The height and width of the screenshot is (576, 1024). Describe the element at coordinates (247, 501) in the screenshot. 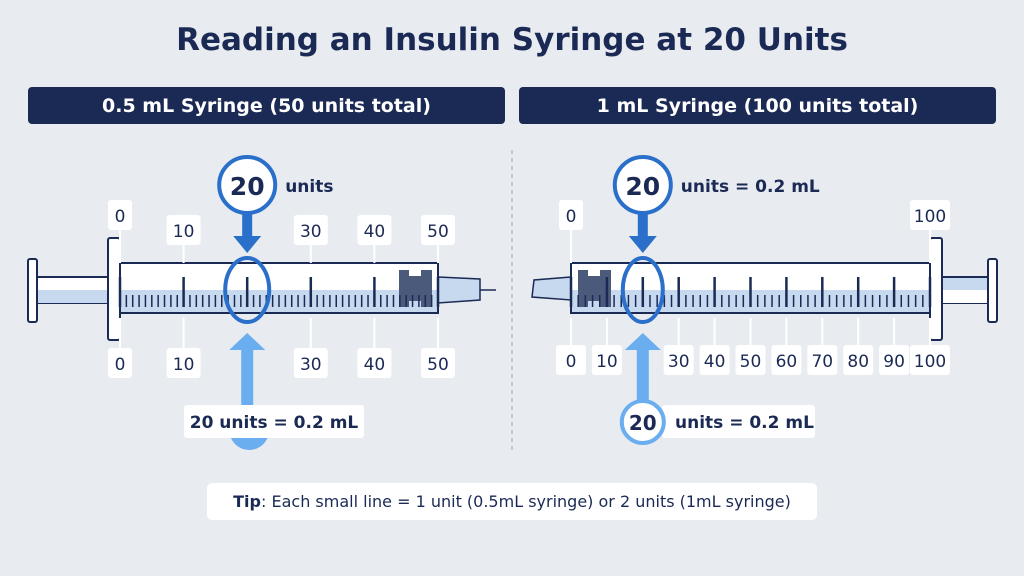

I see `tip-label: Tip` at that location.